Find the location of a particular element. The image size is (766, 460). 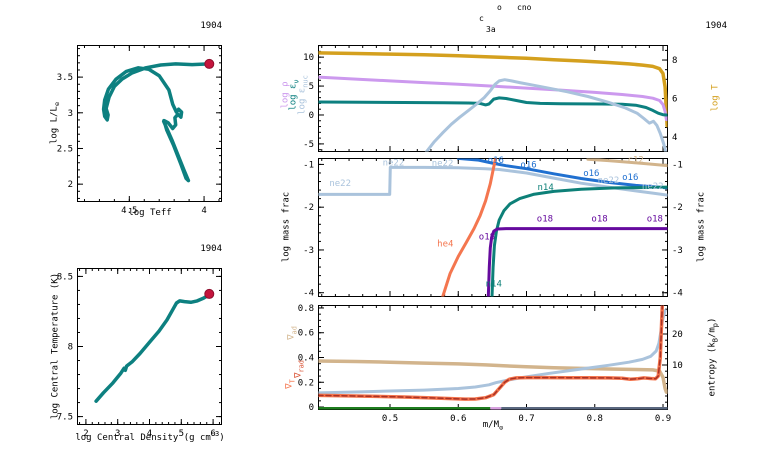

model-number-profiles: 1904 is located at coordinates (716, 26).